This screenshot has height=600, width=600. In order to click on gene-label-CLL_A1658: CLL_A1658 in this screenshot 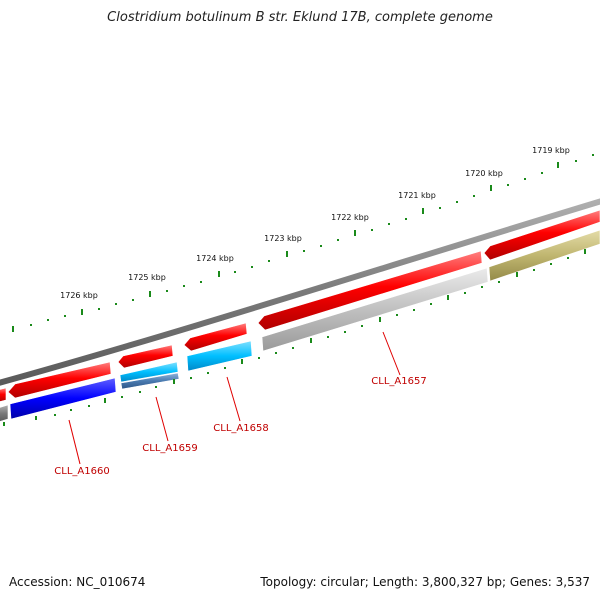, I will do `click(240, 428)`.